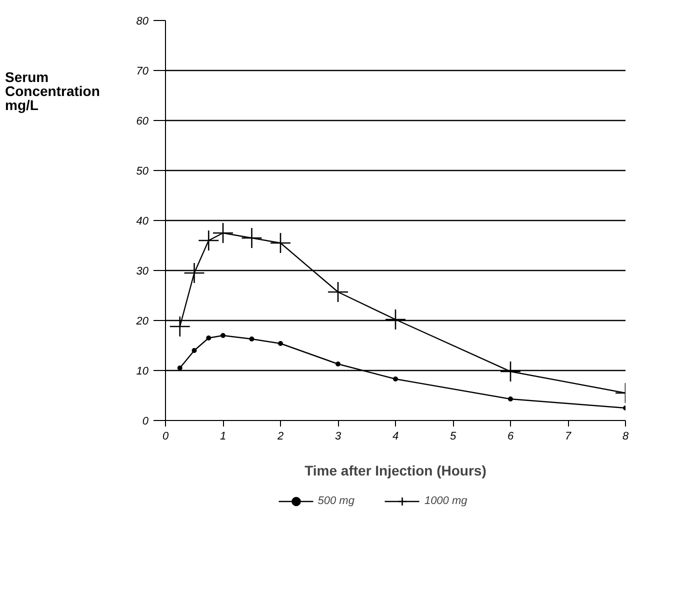 Image resolution: width=696 pixels, height=612 pixels. What do you see at coordinates (626, 436) in the screenshot?
I see `x-tick-label: 8` at bounding box center [626, 436].